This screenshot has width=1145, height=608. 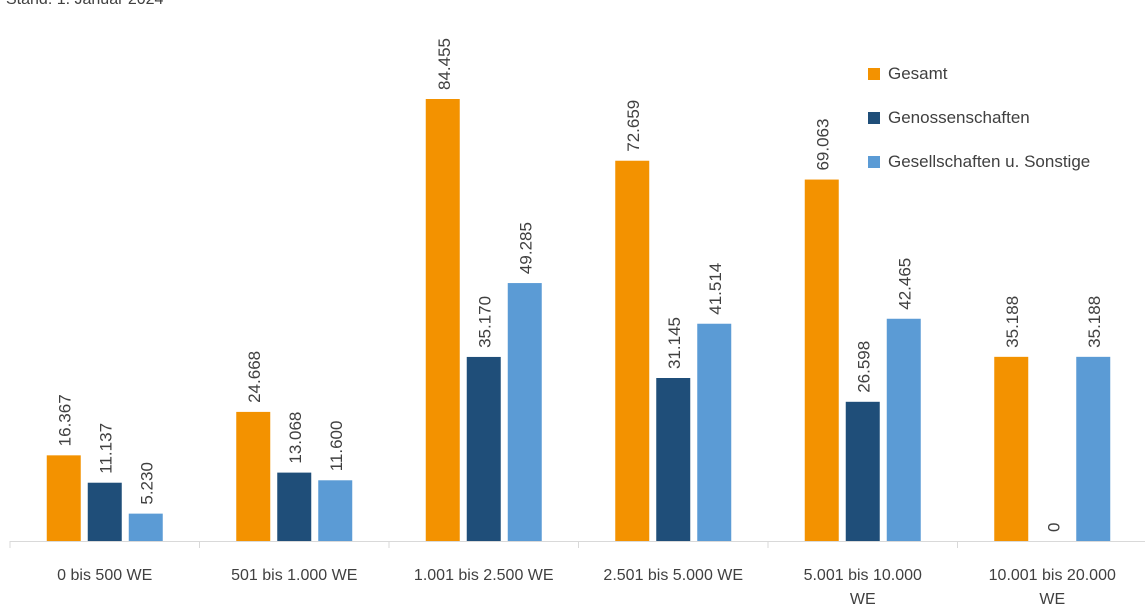 What do you see at coordinates (295, 438) in the screenshot?
I see `data-label-genossenschaften: 13.068` at bounding box center [295, 438].